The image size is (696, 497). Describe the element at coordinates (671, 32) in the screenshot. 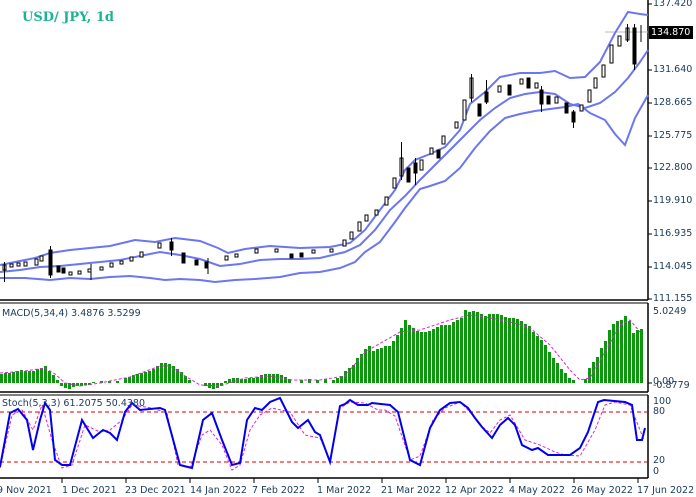

I see `current-price-tag: 134.870` at that location.